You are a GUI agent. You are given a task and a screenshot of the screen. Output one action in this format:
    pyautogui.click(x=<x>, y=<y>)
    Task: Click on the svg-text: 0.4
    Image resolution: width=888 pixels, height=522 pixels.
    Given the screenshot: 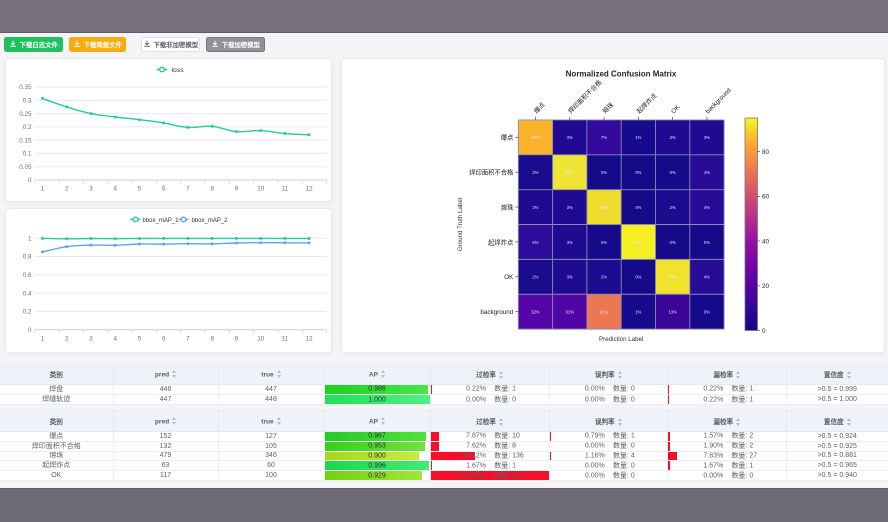 What is the action you would take?
    pyautogui.click(x=26, y=293)
    